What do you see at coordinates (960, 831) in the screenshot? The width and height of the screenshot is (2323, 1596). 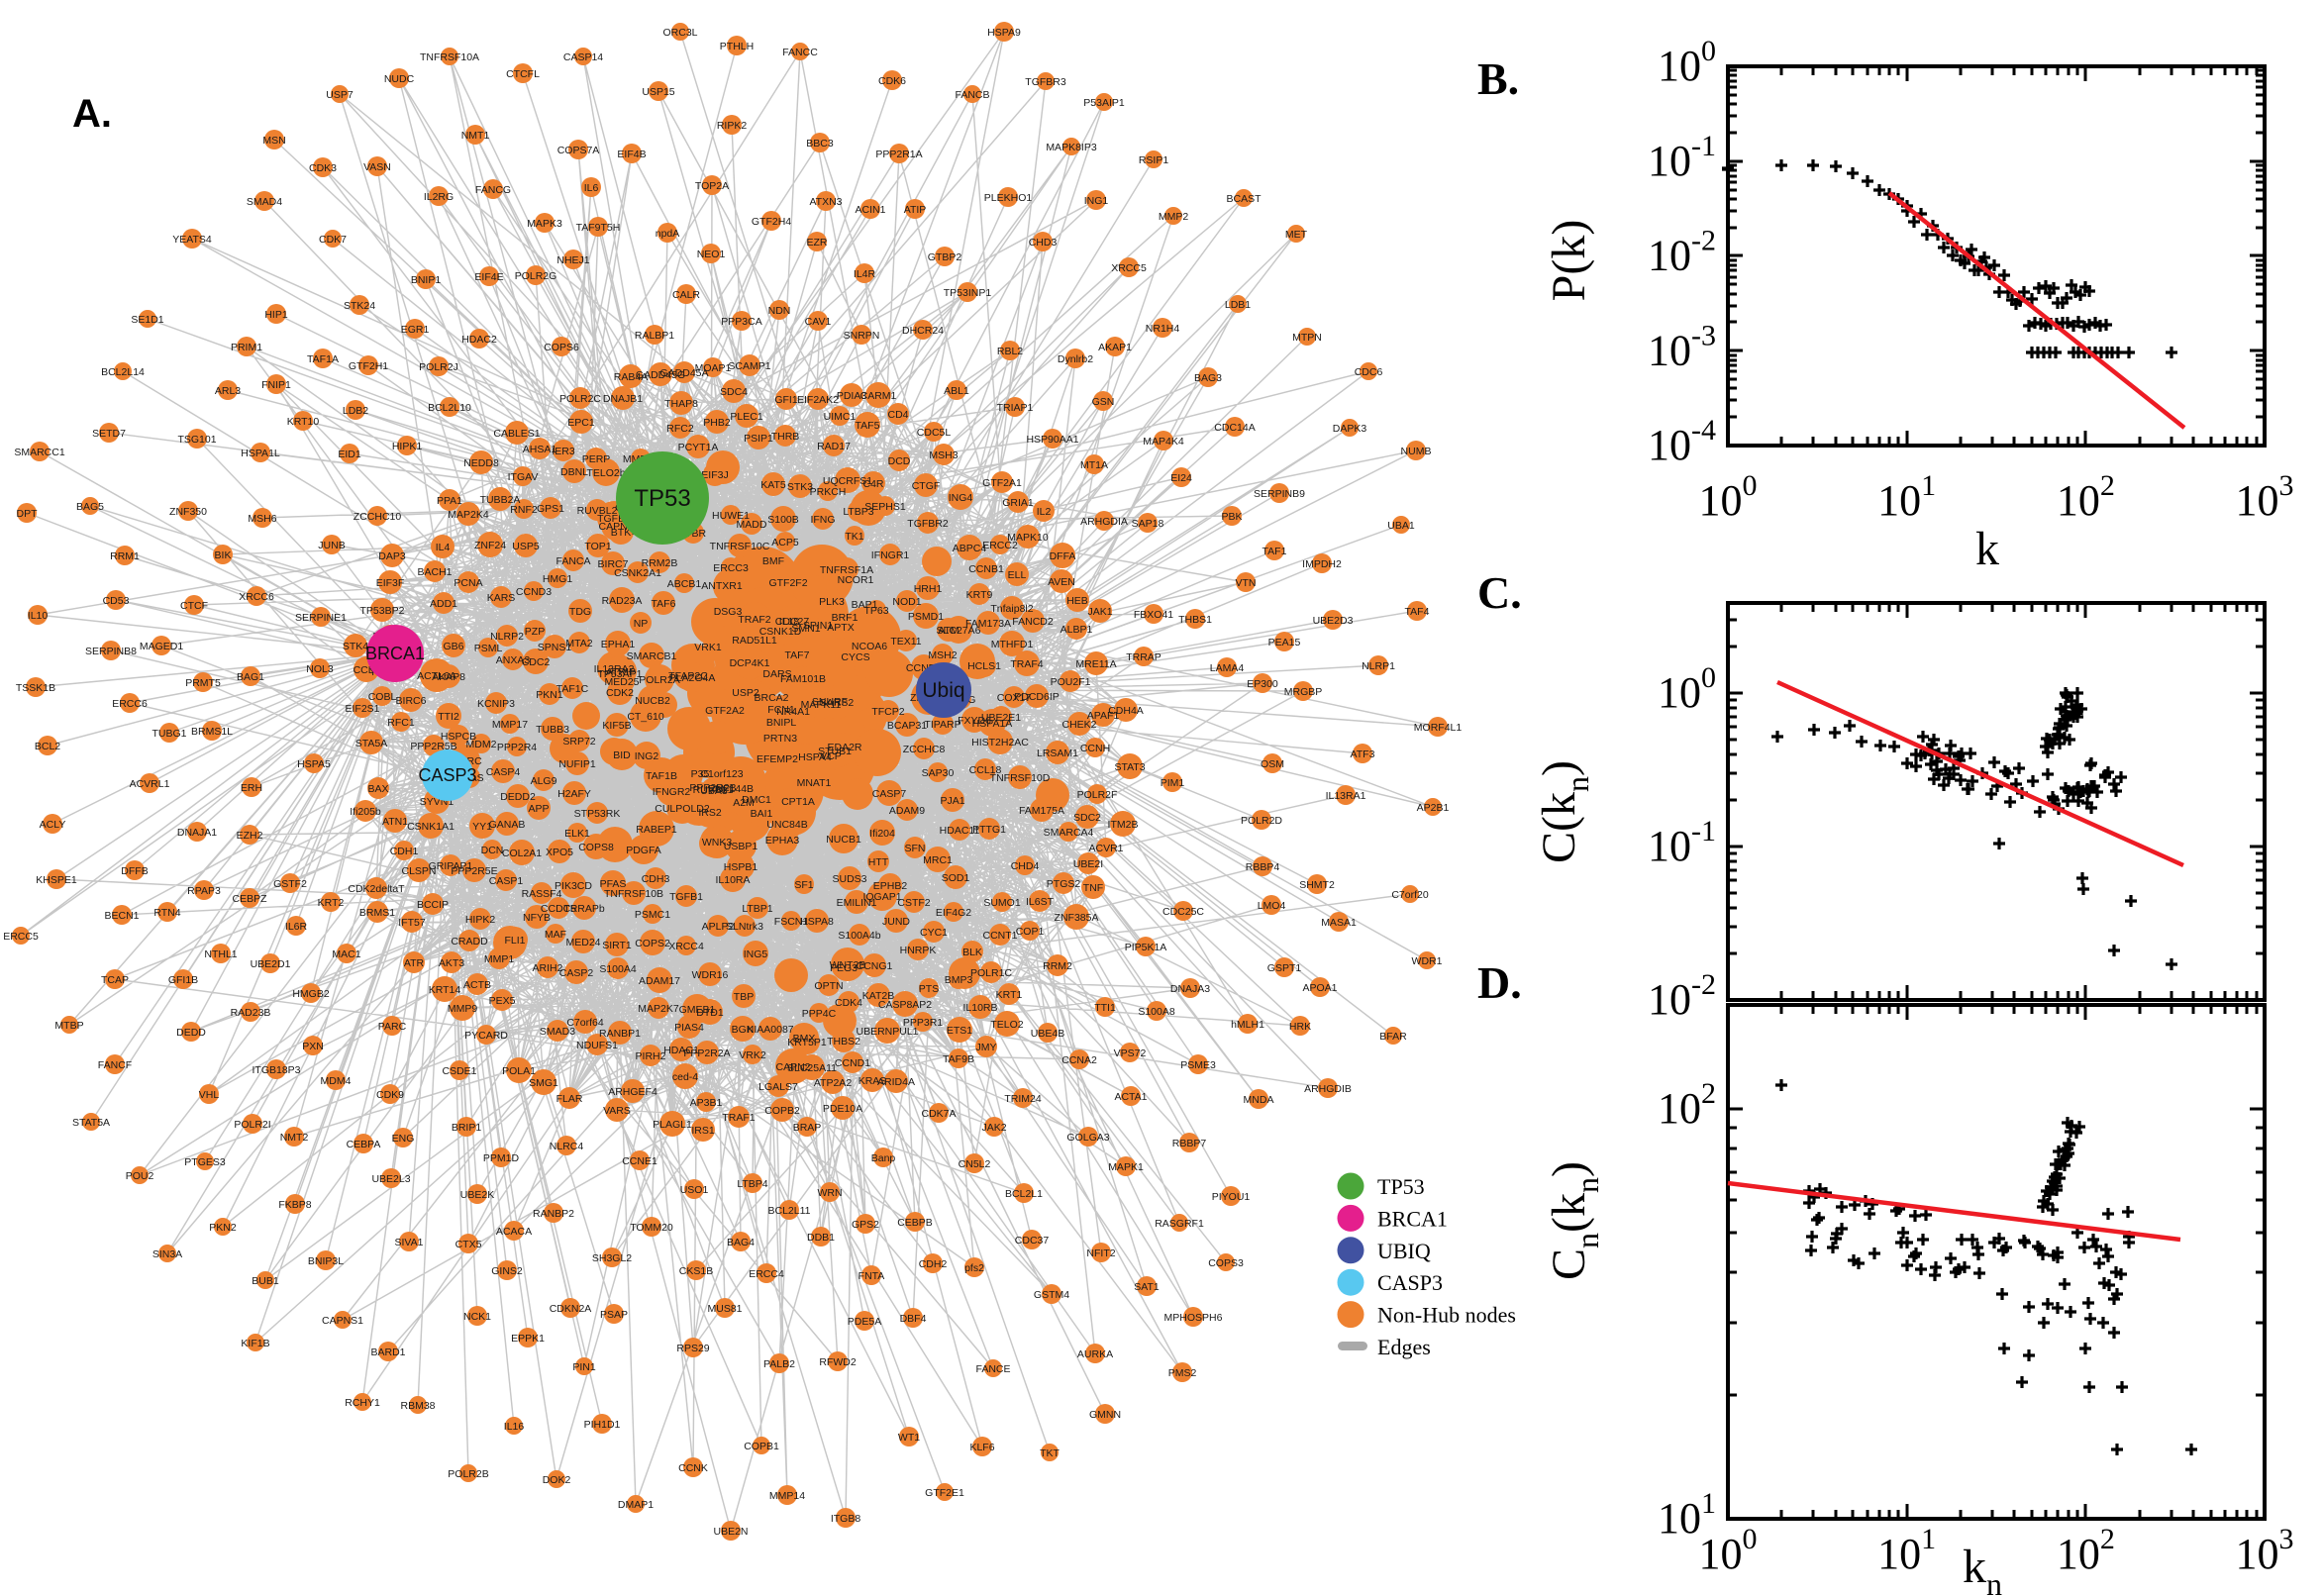 I see `svg-text: HDAC11` at bounding box center [960, 831].